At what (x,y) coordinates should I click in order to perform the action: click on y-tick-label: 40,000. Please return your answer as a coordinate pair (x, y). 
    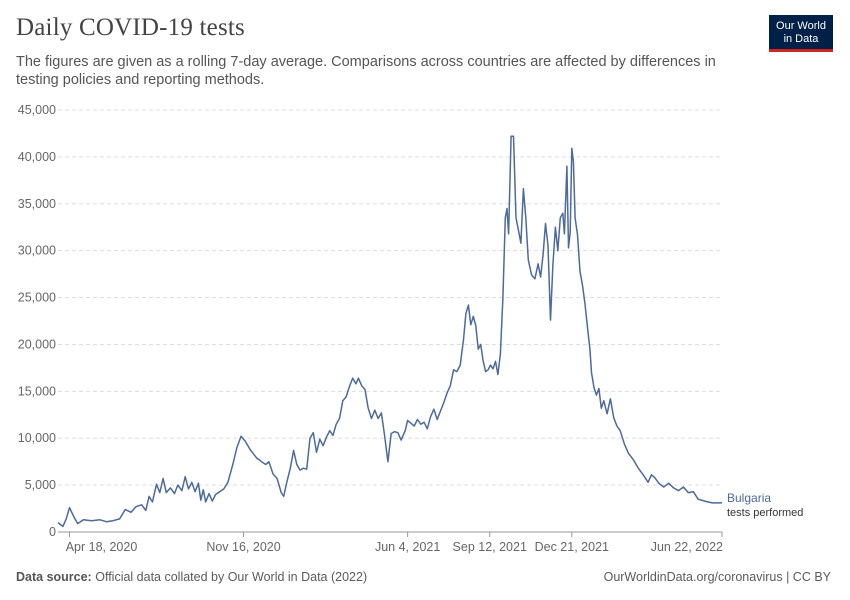
    Looking at the image, I should click on (37, 157).